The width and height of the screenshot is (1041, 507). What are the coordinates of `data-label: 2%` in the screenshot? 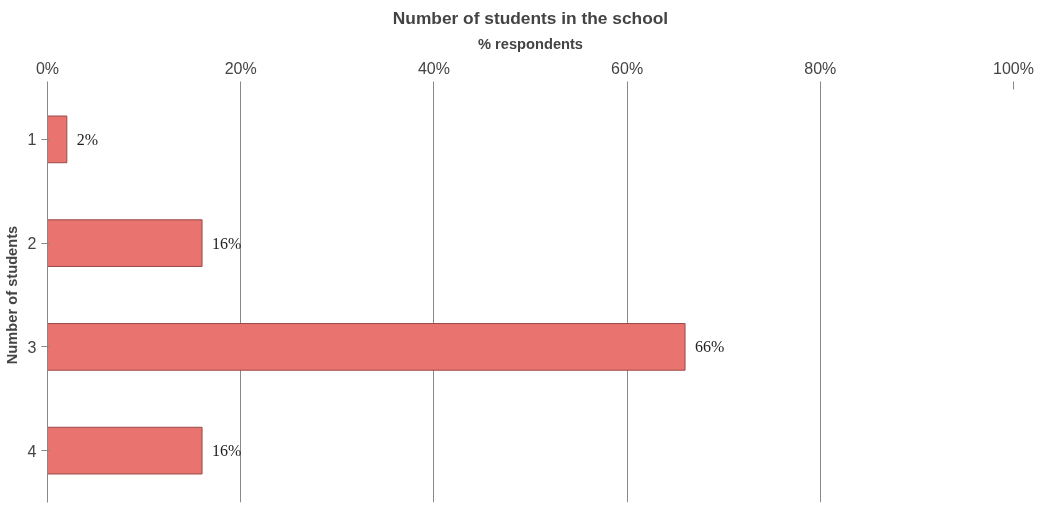 It's located at (87, 139).